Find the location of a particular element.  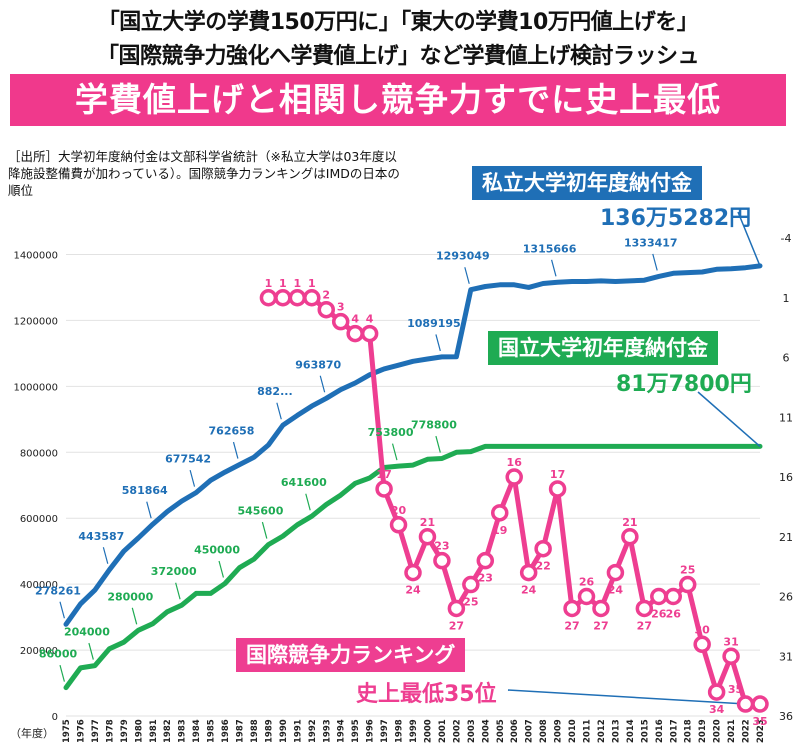

x-tick-label: 1989 is located at coordinates (269, 731).